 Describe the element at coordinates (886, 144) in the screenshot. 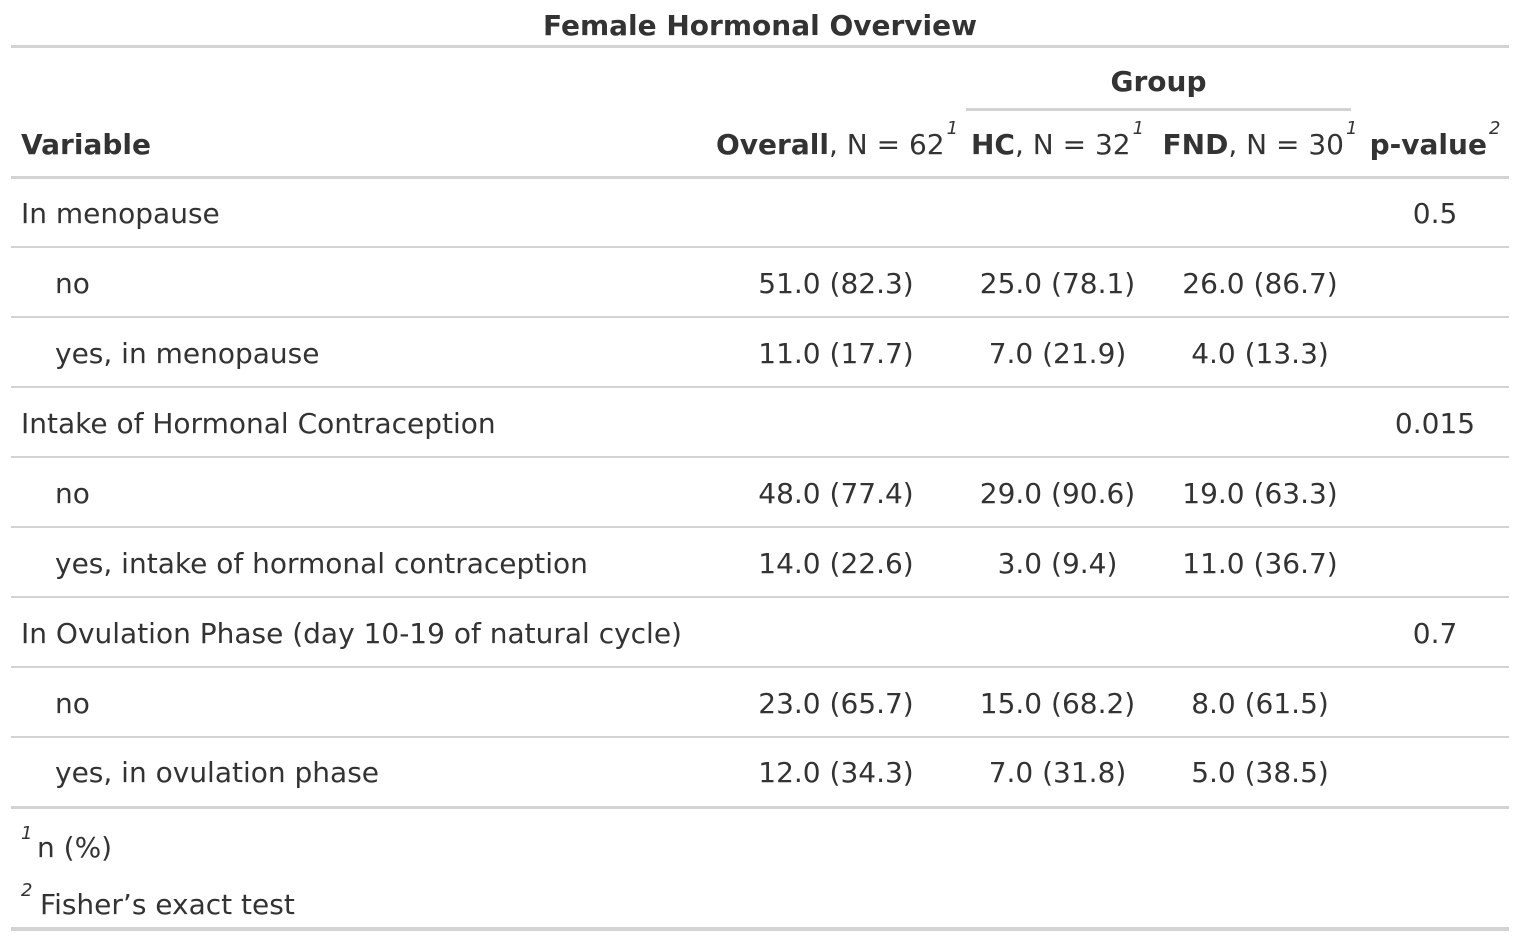

I see `column-header-overall-n: , N = 62` at that location.